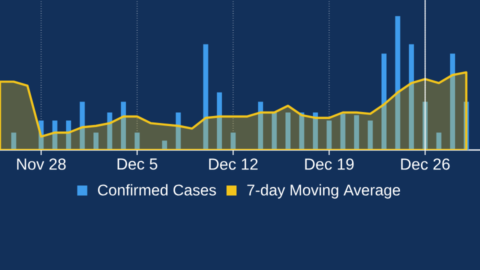 The width and height of the screenshot is (480, 270). Describe the element at coordinates (138, 164) in the screenshot. I see `x-tick-label: Dec 5` at that location.